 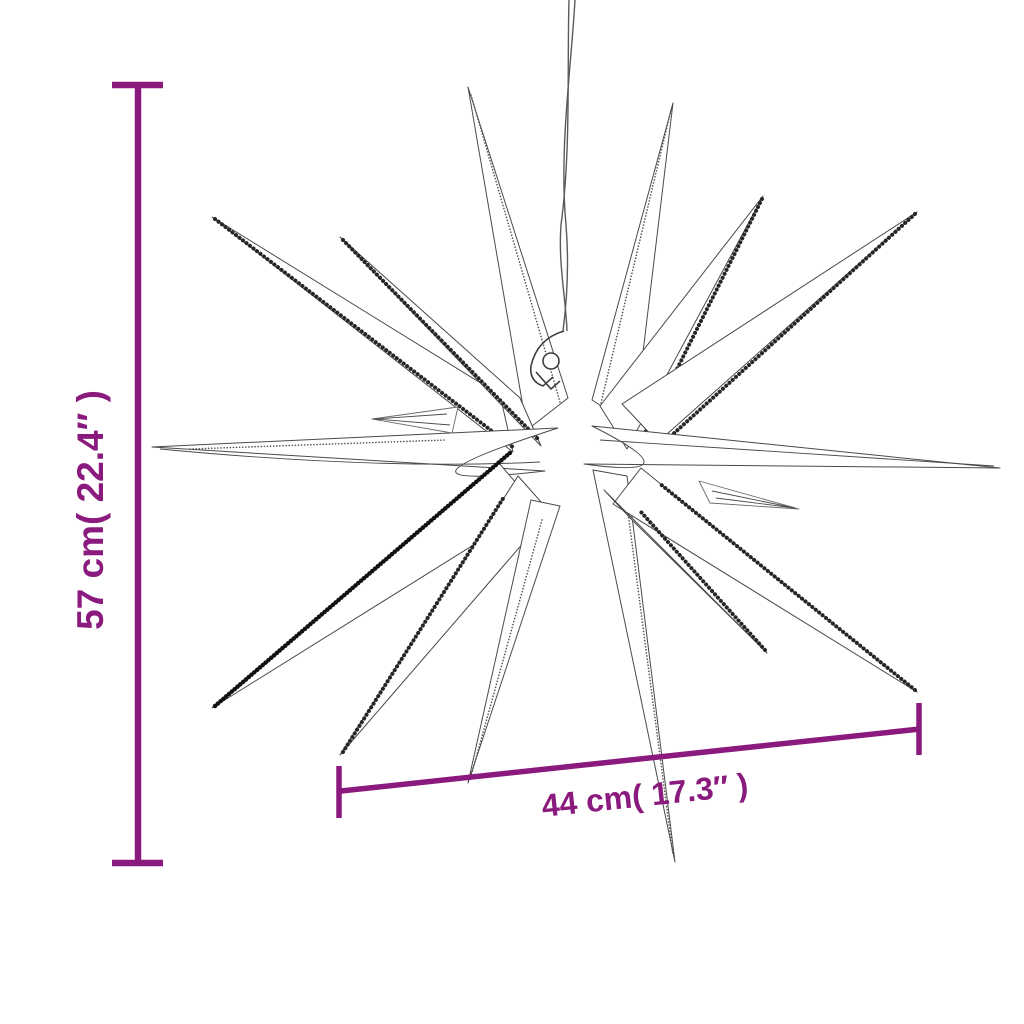 I want to click on star-spike-up-left, so click(x=518, y=258).